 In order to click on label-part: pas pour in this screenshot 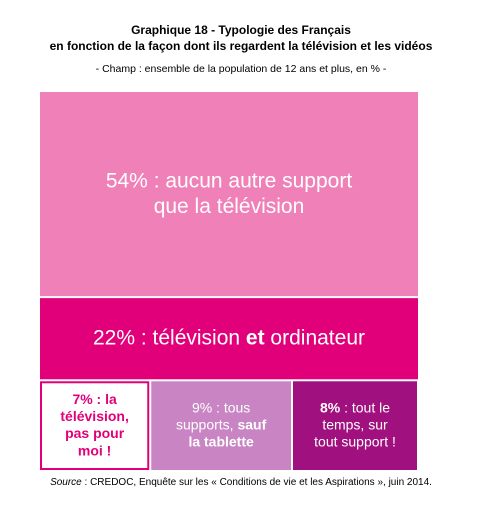, I will do `click(95, 433)`.